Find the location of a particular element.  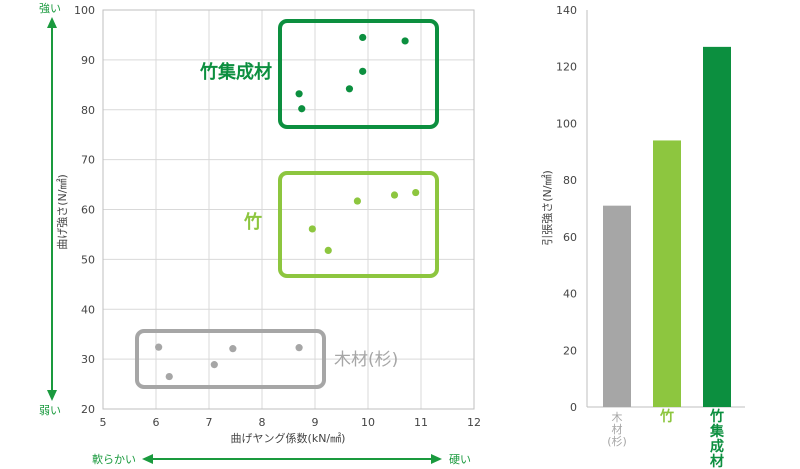

scatter-y-tick-label: 70 is located at coordinates (88, 160).